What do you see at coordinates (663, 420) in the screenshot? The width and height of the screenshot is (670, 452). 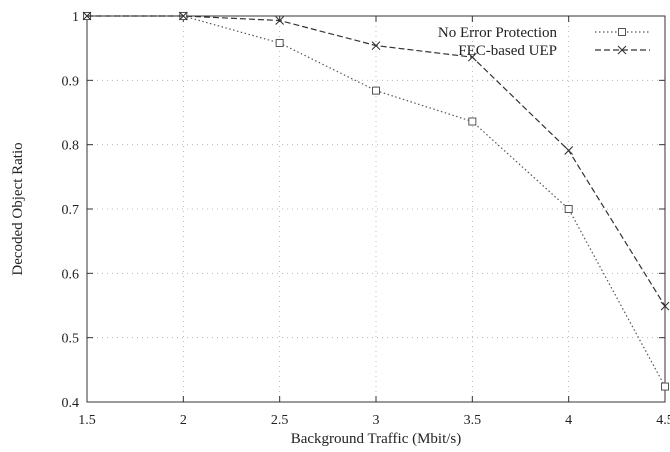 I see `x-tick-label: 4.5` at bounding box center [663, 420].